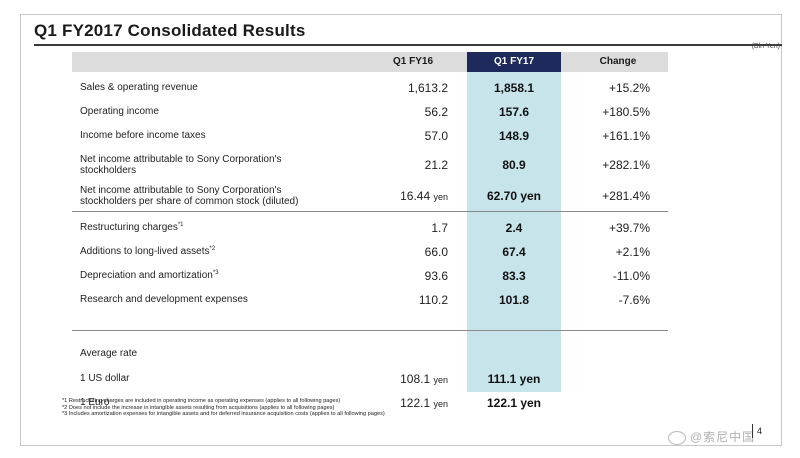  I want to click on q1-fy17-highlight-column, so click(514, 222).